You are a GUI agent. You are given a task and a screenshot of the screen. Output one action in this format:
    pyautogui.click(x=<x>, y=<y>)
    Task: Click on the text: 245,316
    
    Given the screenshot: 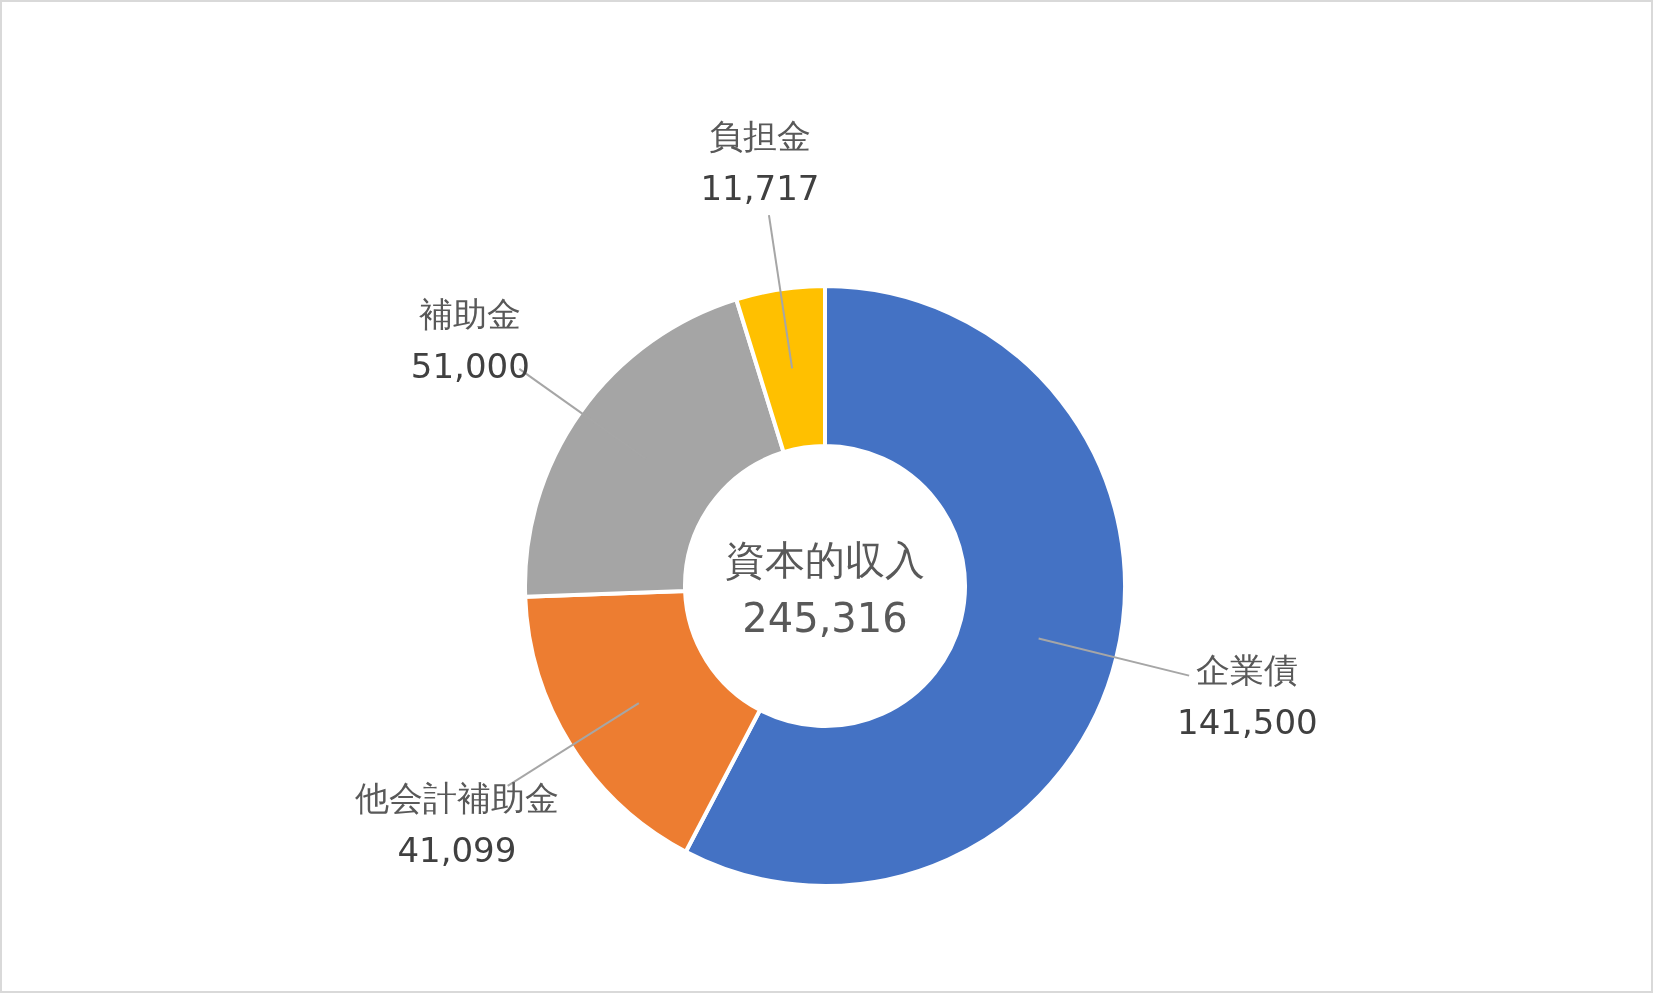 What is the action you would take?
    pyautogui.click(x=825, y=618)
    